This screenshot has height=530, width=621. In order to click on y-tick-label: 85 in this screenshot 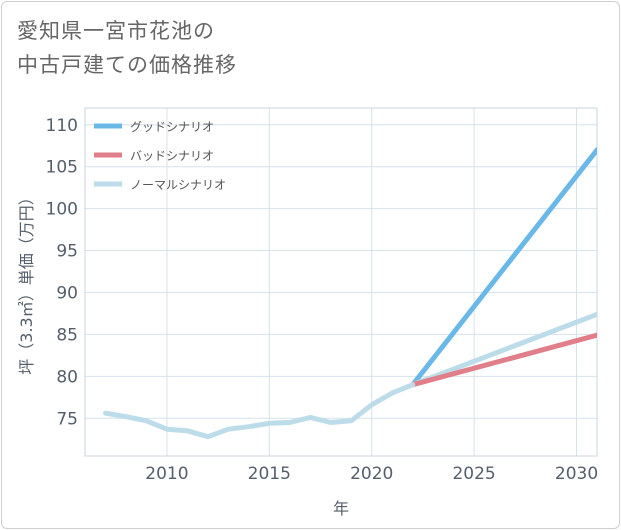, I will do `click(67, 335)`.